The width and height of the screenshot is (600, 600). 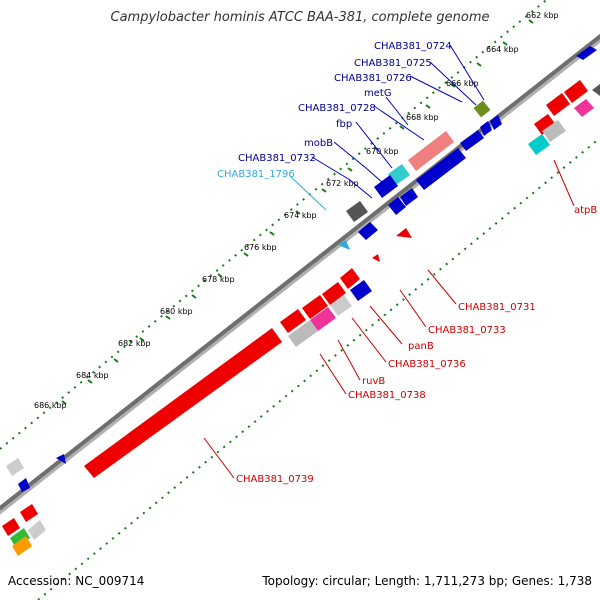 What do you see at coordinates (277, 158) in the screenshot?
I see `gene-label: CHAB381_0732` at bounding box center [277, 158].